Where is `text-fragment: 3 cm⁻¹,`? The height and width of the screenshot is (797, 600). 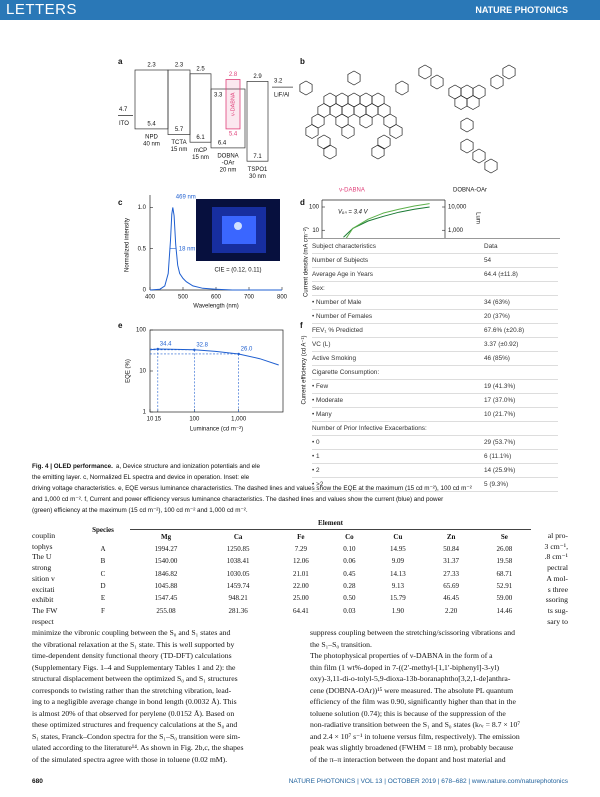
text-fragment: 3 cm⁻¹, is located at coordinates (556, 546).